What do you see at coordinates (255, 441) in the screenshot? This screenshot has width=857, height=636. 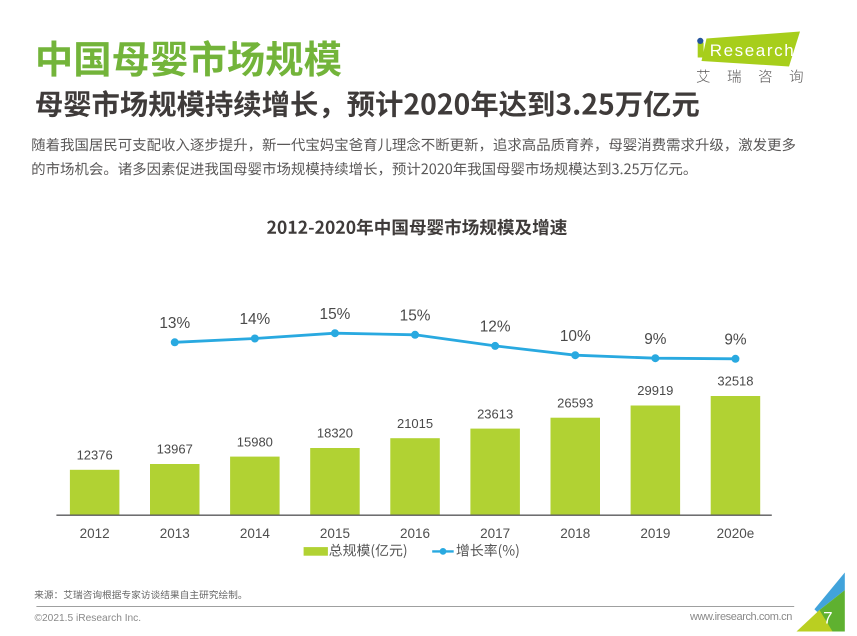 I see `svg-text: 15980` at bounding box center [255, 441].